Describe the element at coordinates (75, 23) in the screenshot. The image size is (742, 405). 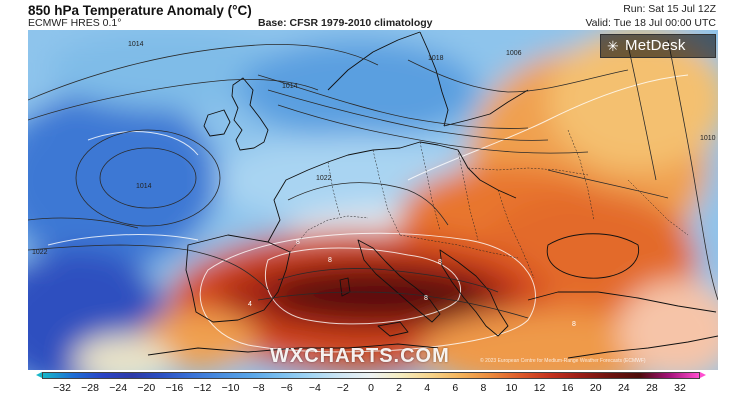
I see `model-label: ECMWF HRES 0.1°` at that location.